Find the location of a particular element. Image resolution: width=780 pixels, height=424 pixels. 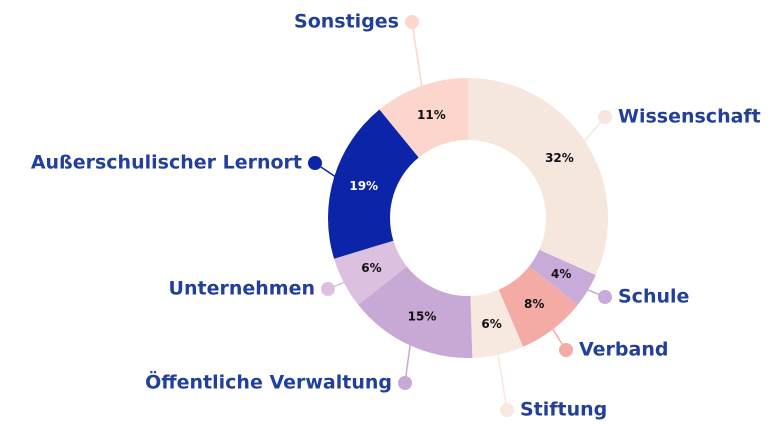

category-label: Öffentliche Verwaltung is located at coordinates (268, 382).